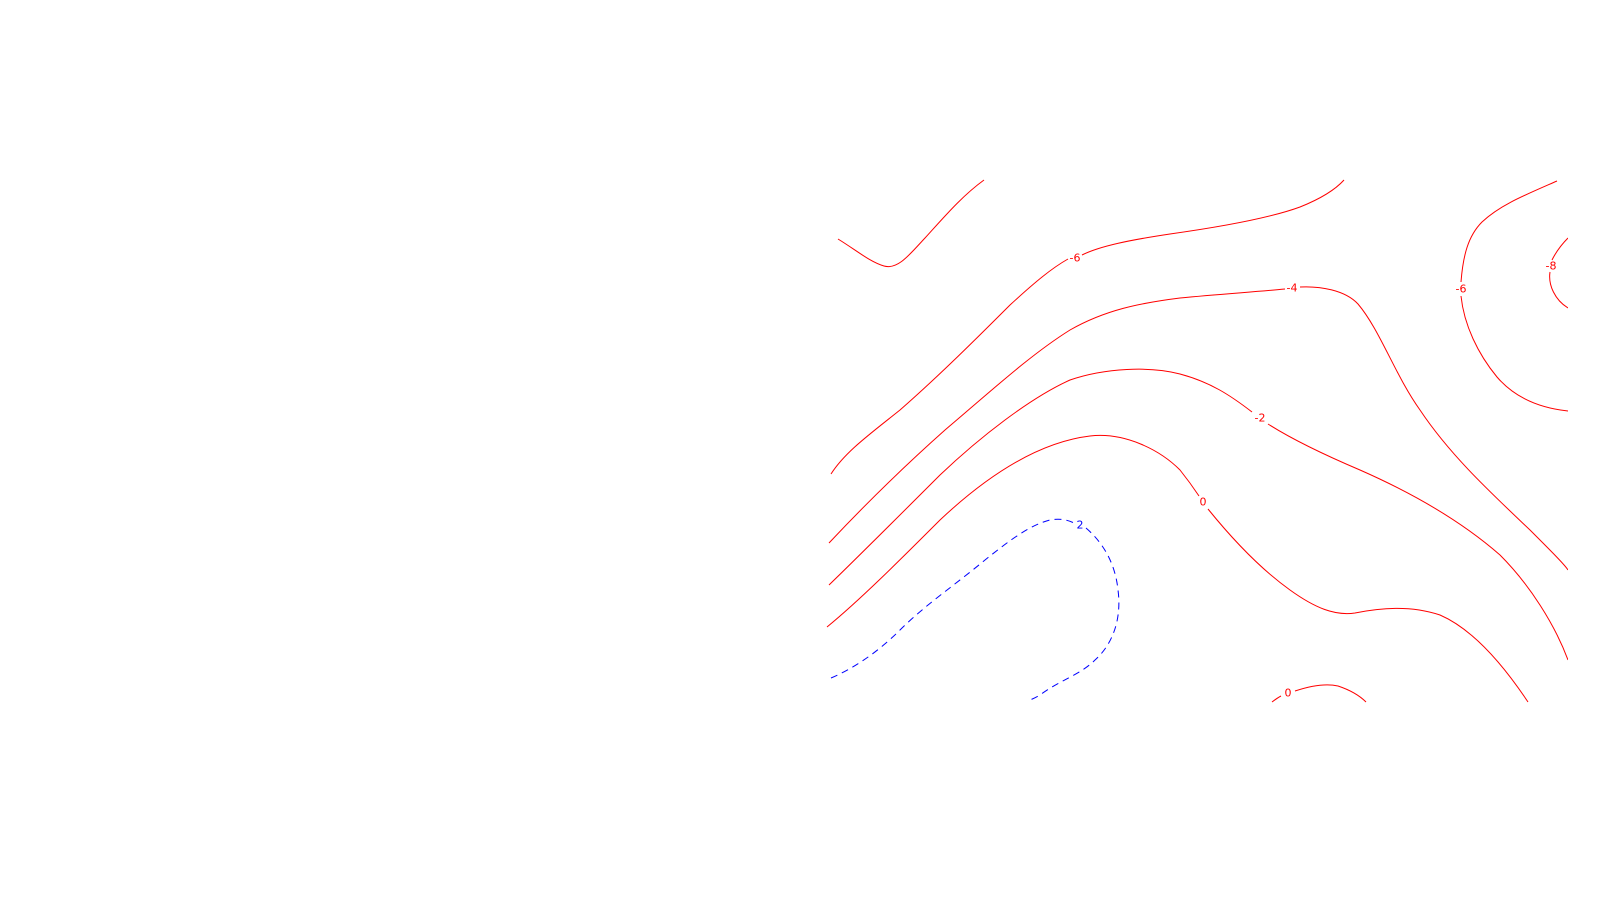  What do you see at coordinates (1075, 258) in the screenshot?
I see `contour-label-neg6-main: -6` at bounding box center [1075, 258].